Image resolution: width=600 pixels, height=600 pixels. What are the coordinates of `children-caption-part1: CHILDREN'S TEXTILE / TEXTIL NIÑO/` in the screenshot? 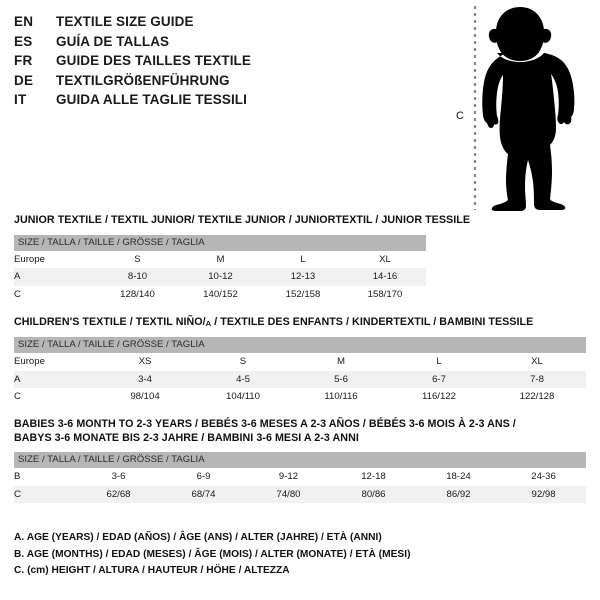 It's located at (110, 322).